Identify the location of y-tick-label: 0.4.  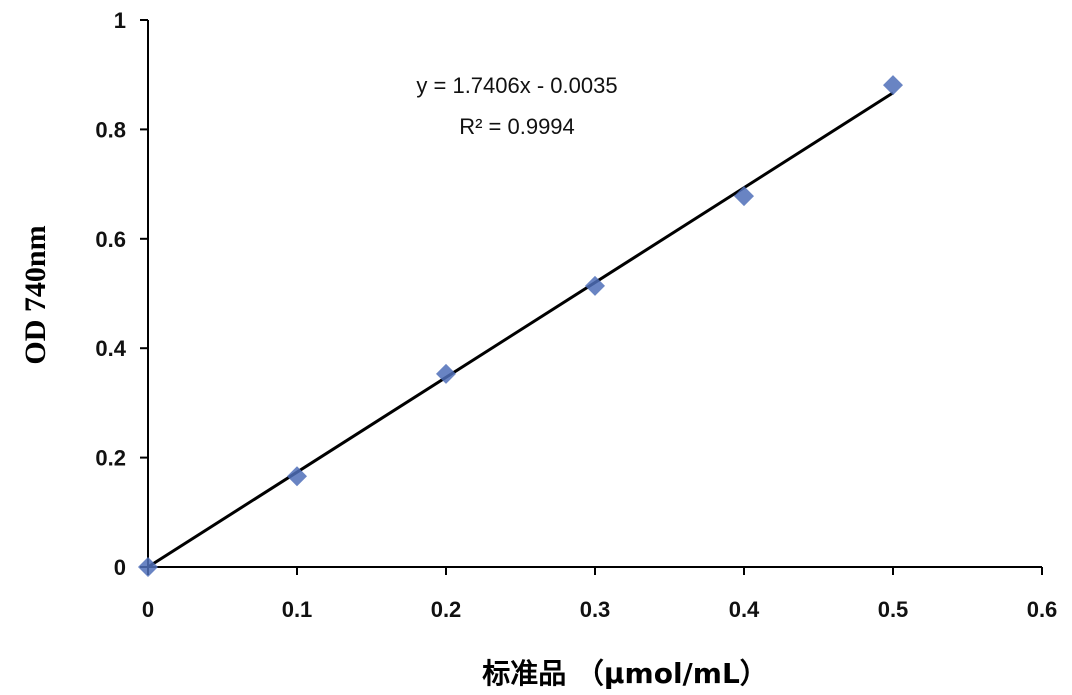
(110, 348).